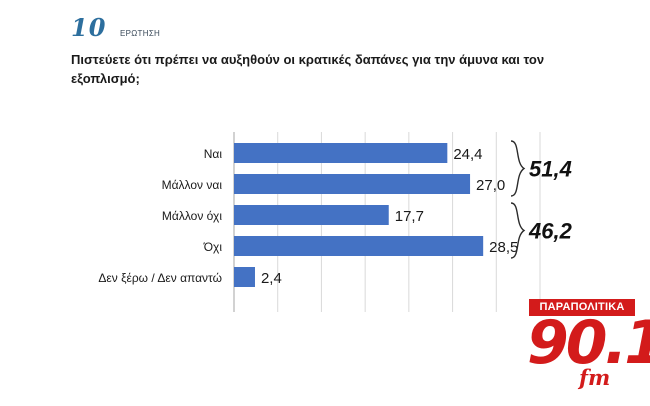 This screenshot has height=406, width=650. I want to click on radio-logo: ΠΑΡΑΠΟΛΙΤΙΚΑ 90.1 fm, so click(588, 345).